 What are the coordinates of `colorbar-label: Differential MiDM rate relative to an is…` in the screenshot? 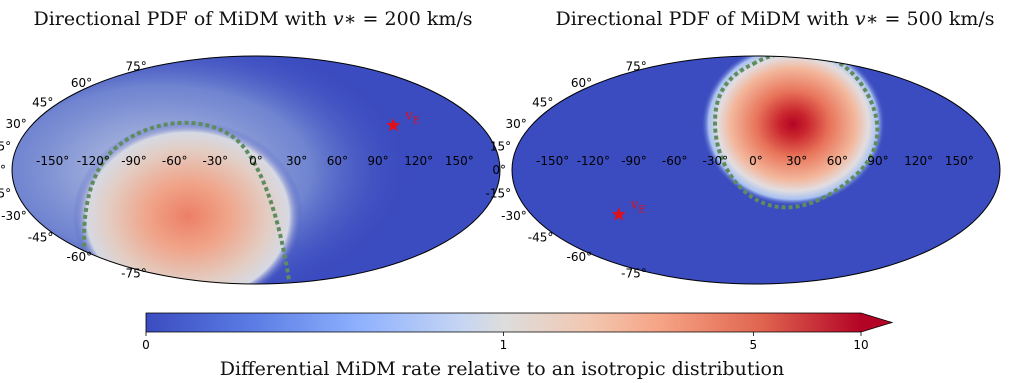 It's located at (502, 369).